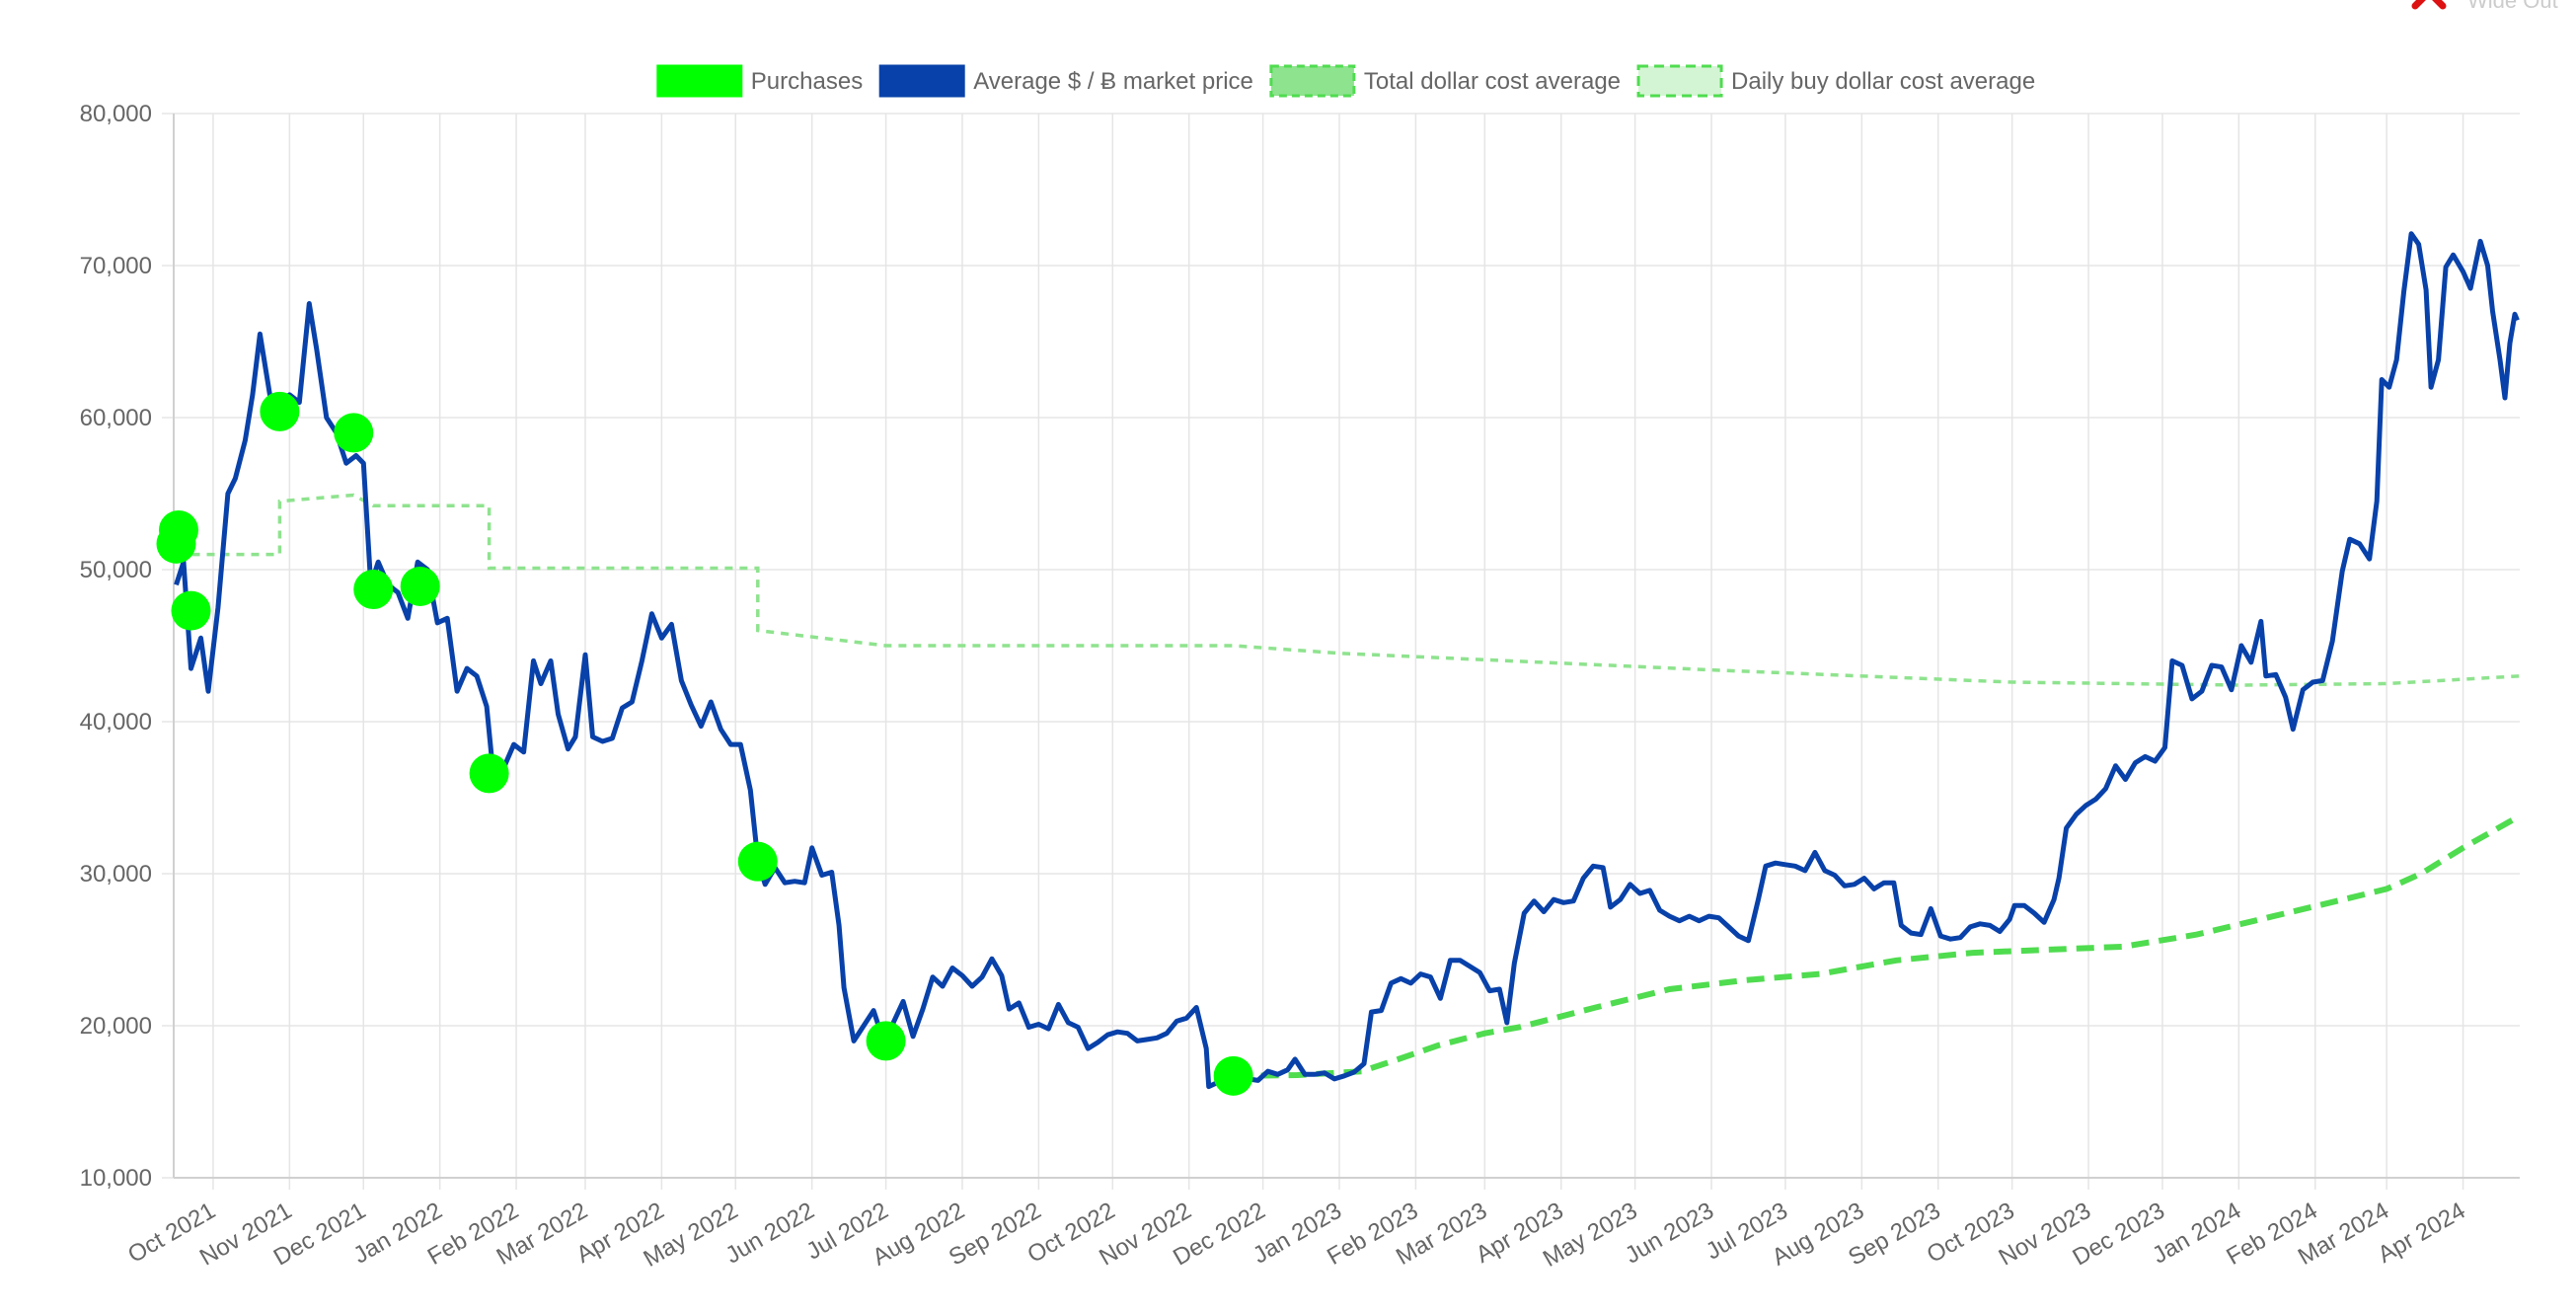 This screenshot has width=2576, height=1314. I want to click on legend-market-price-label: Average $ / Ƀ market price, so click(1113, 81).